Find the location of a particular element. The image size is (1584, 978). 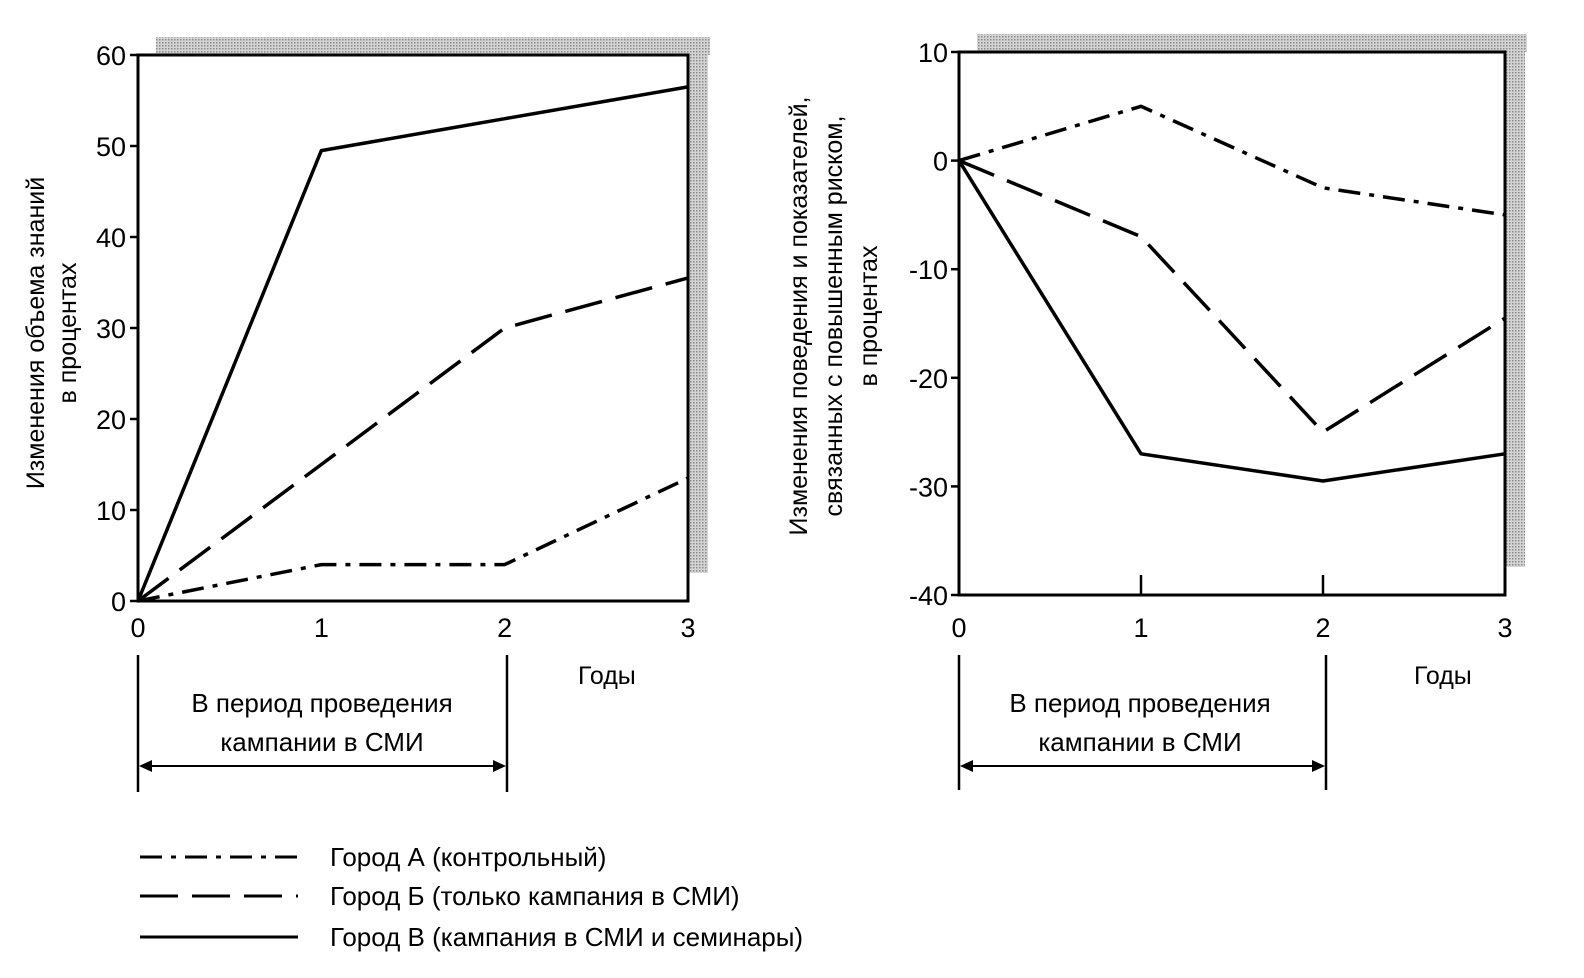

legend-item-city-b: Город Б (только кампания в СМИ) is located at coordinates (440, 896).